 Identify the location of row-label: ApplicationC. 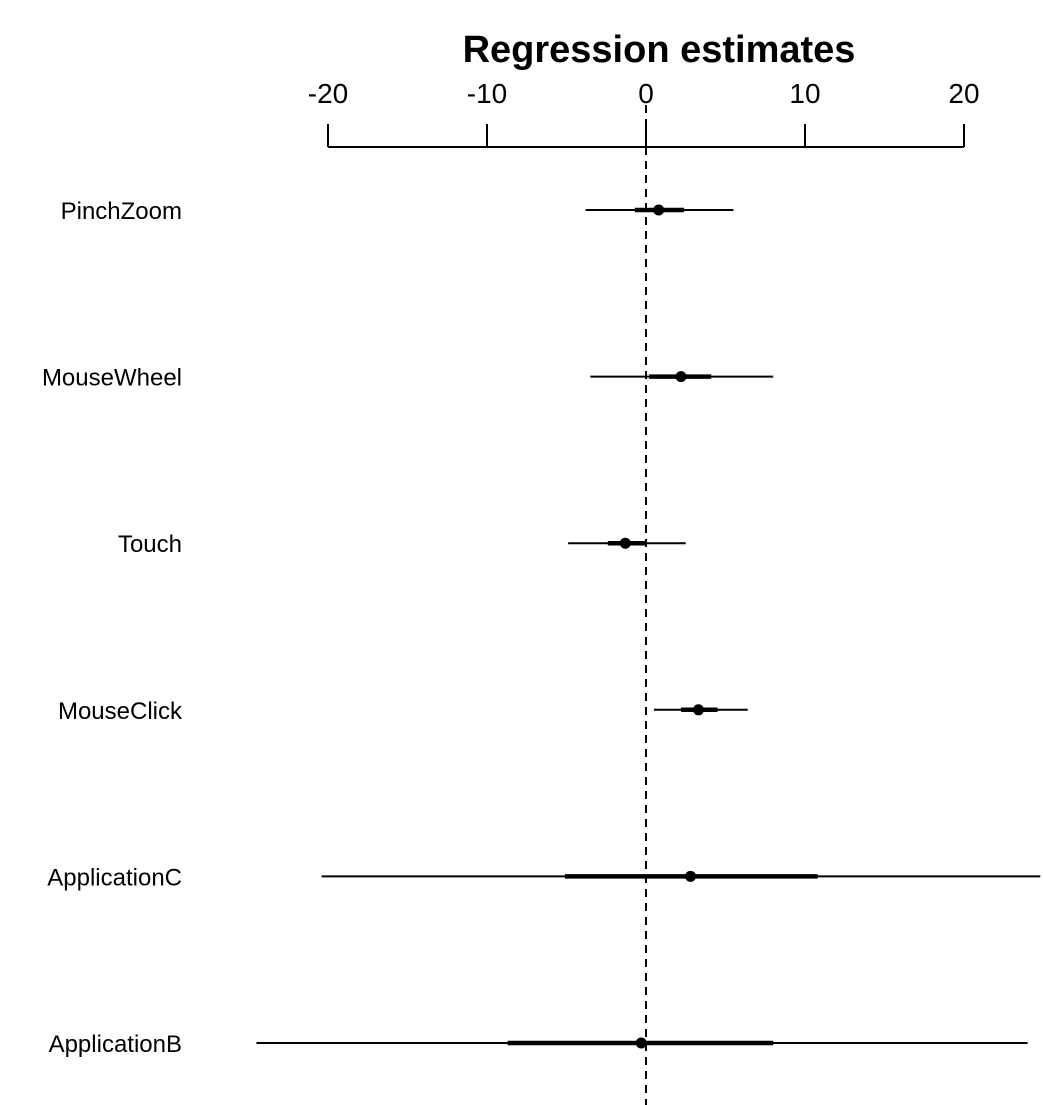
(114, 877).